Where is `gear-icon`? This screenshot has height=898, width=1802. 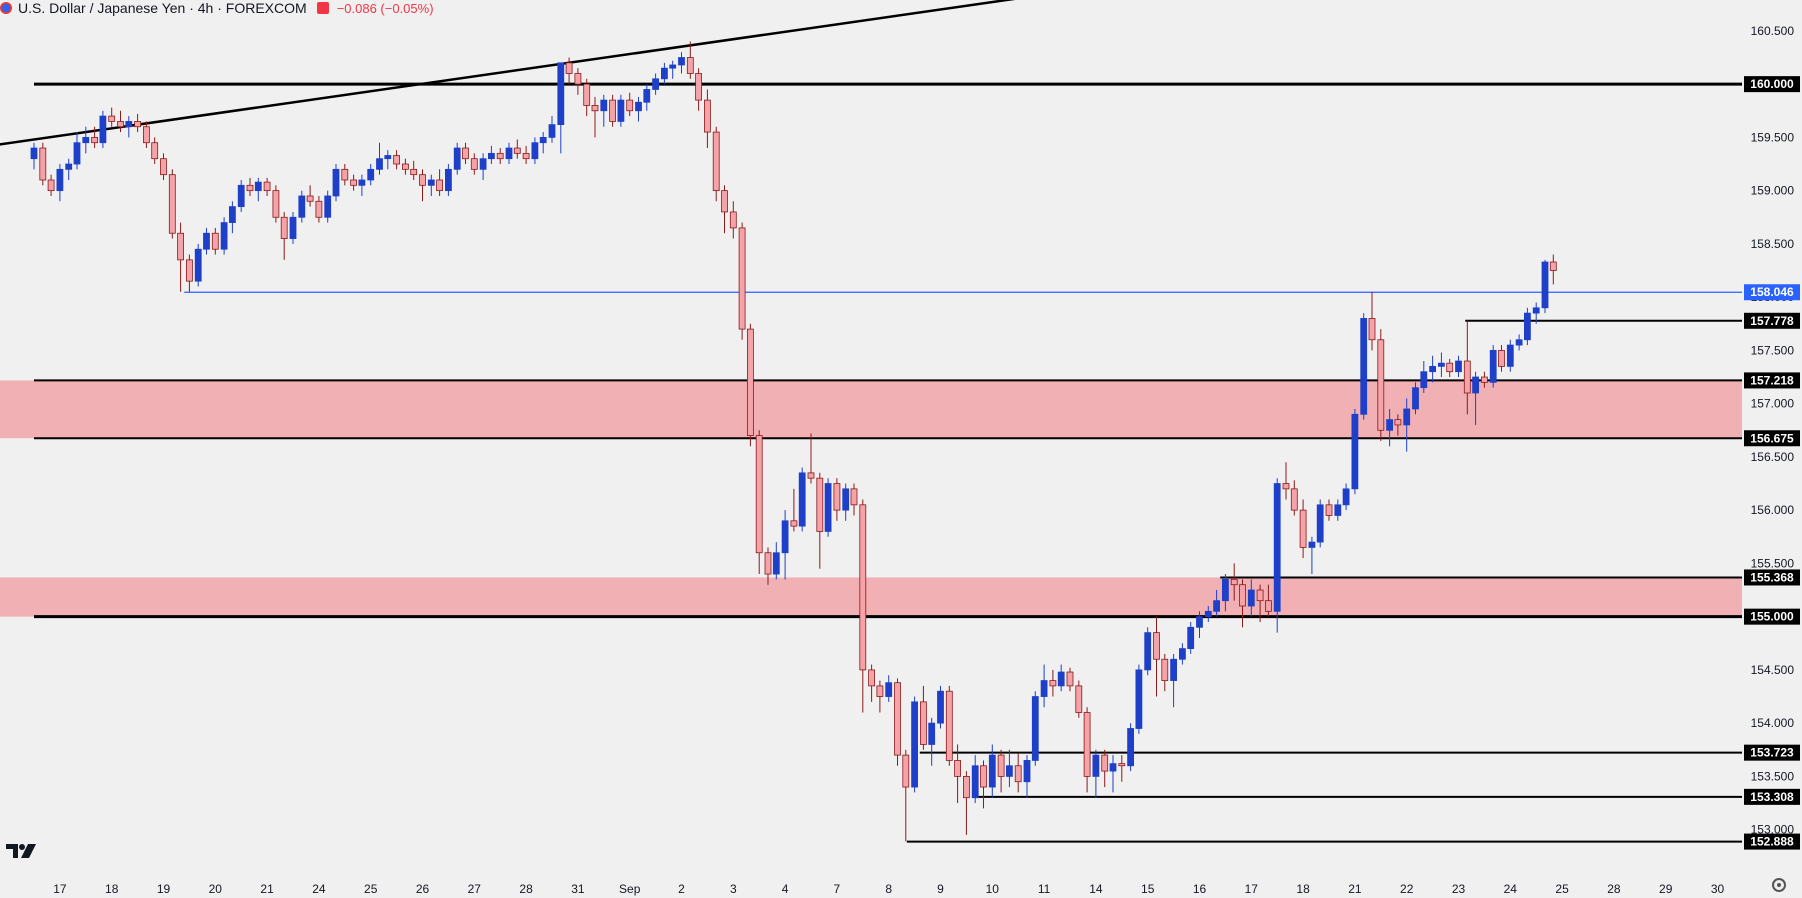
gear-icon is located at coordinates (1779, 885).